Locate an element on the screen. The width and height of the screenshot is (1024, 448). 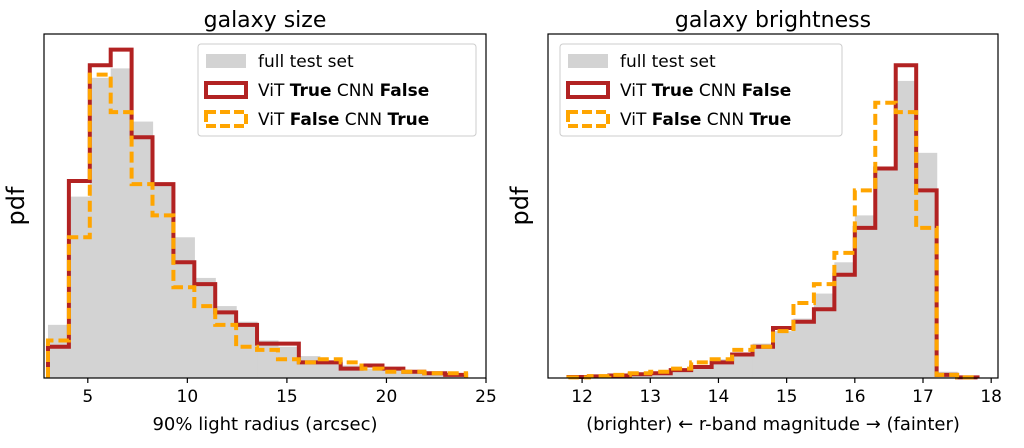
x-tick-label: 13 is located at coordinates (650, 397).